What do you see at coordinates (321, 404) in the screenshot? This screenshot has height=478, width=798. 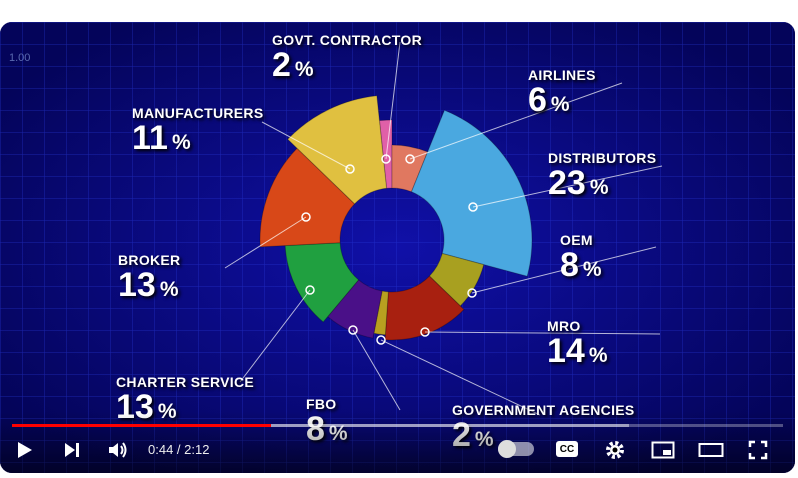 I see `segment-name: FBO` at bounding box center [321, 404].